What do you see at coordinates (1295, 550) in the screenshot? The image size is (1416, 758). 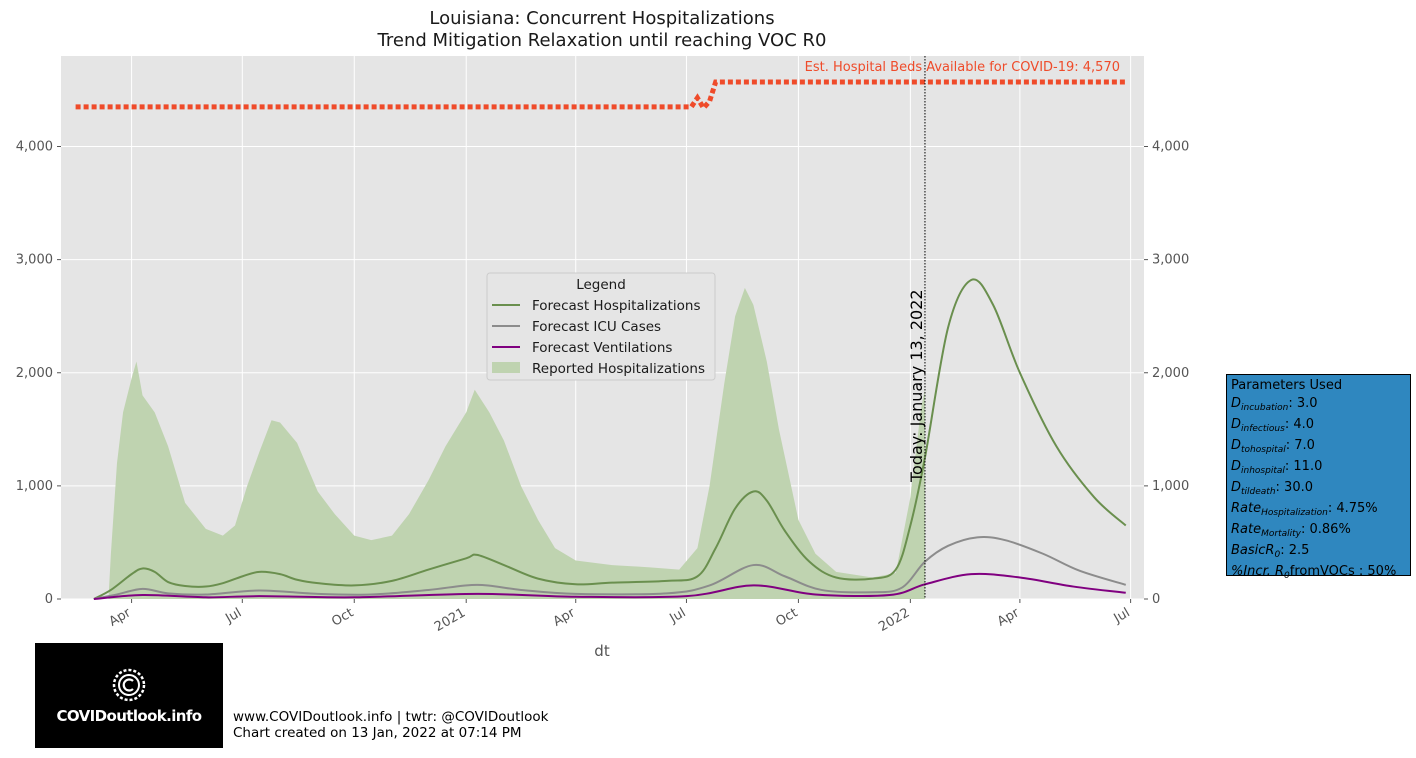 I see `parameter-value: : 2.5` at bounding box center [1295, 550].